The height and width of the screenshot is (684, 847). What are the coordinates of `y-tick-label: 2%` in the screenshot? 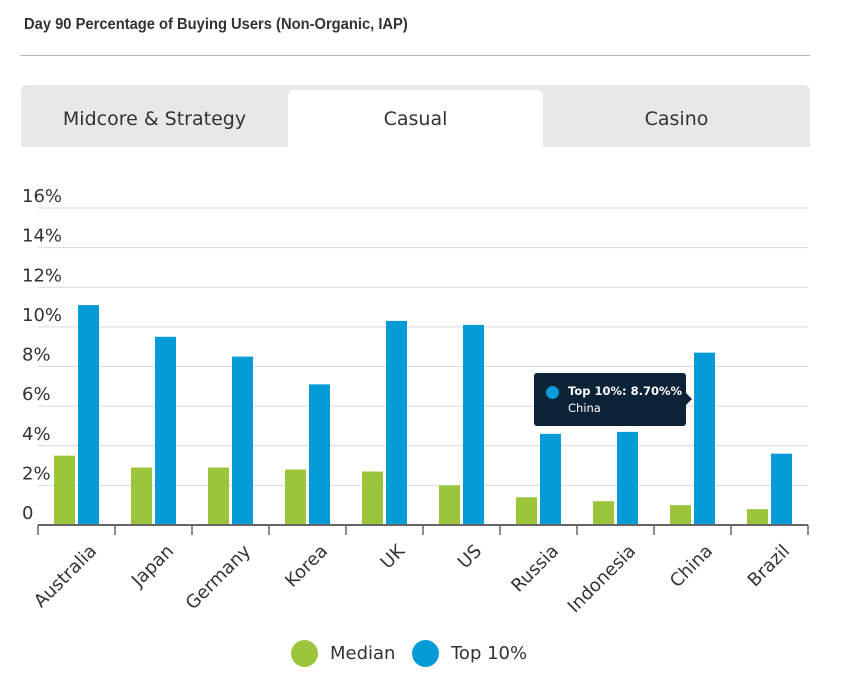 It's located at (36, 473).